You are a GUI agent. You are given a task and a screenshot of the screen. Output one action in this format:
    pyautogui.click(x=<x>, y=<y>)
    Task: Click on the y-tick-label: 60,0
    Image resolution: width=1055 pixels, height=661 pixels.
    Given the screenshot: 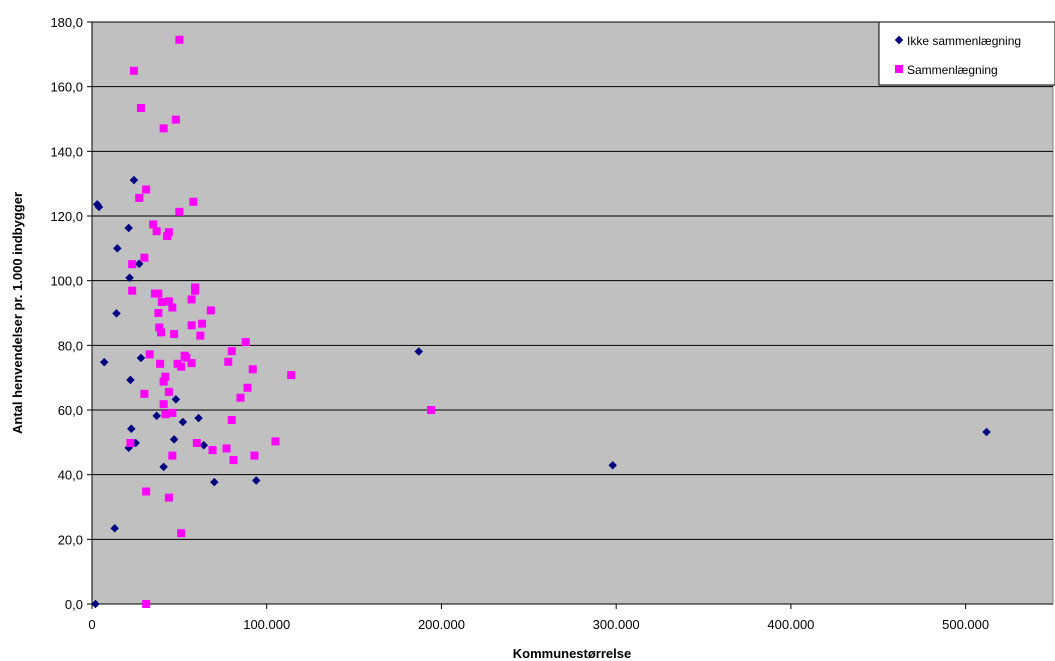 What is the action you would take?
    pyautogui.click(x=70, y=410)
    